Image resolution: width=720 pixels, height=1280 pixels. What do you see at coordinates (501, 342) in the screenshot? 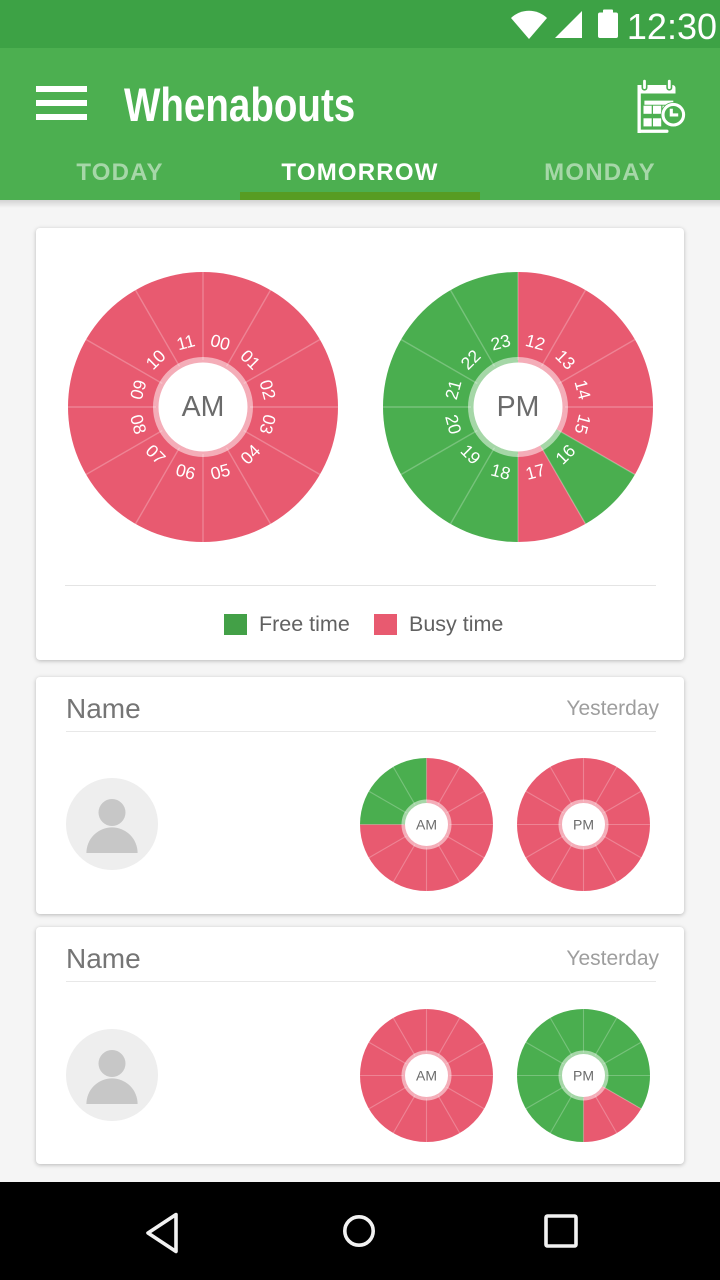
I see `svg-text: 23` at bounding box center [501, 342].